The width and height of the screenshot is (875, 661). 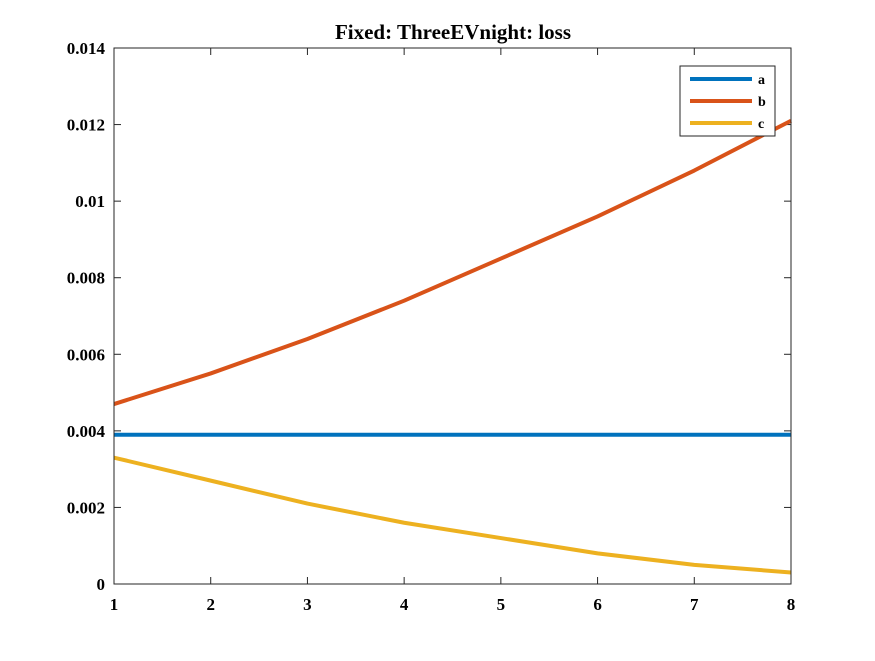 I want to click on legend-label-a: a, so click(x=761, y=80).